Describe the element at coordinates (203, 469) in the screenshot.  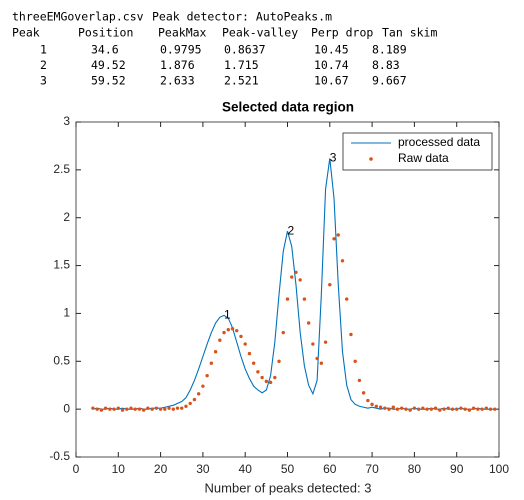
I see `x-tick-label: 30` at that location.